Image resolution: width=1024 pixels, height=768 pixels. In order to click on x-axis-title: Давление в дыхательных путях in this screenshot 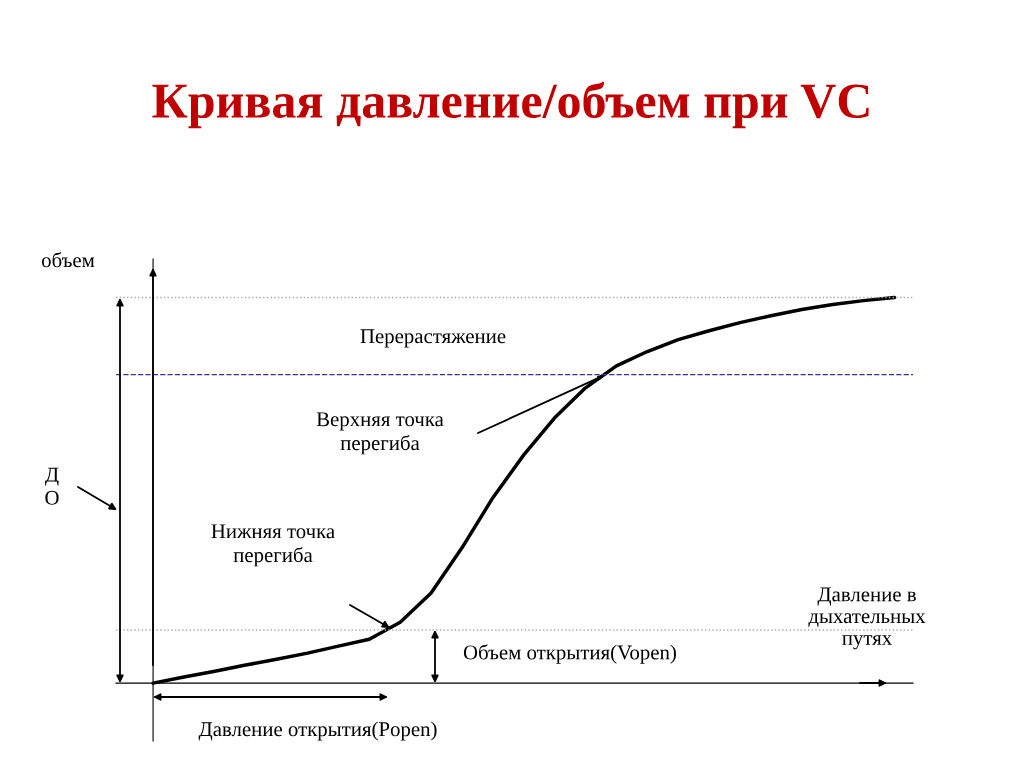, I will do `click(867, 618)`.